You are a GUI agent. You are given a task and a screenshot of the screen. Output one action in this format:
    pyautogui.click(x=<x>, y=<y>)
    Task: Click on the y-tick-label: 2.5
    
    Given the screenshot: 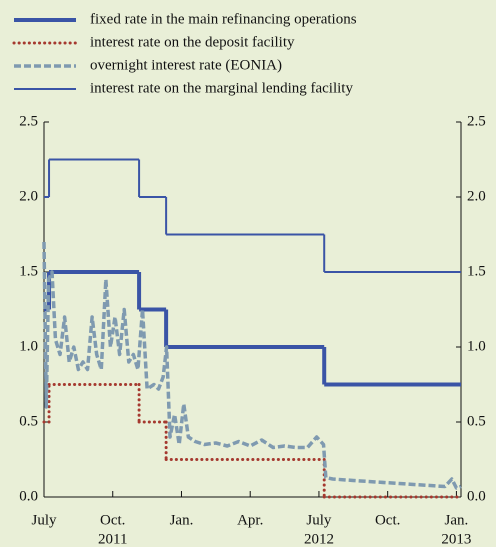 What is the action you would take?
    pyautogui.click(x=28, y=121)
    